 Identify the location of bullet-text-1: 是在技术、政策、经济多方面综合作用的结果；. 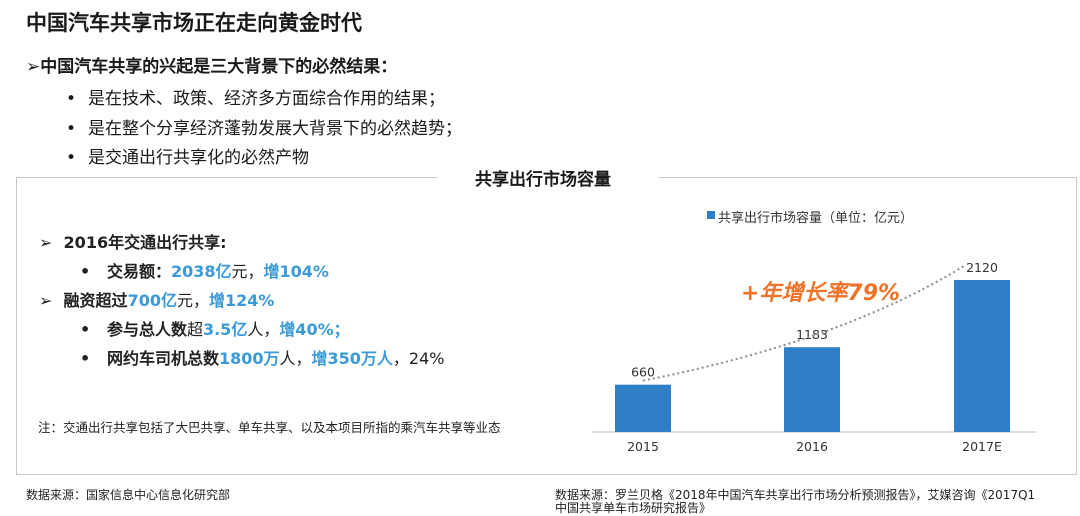
(266, 99).